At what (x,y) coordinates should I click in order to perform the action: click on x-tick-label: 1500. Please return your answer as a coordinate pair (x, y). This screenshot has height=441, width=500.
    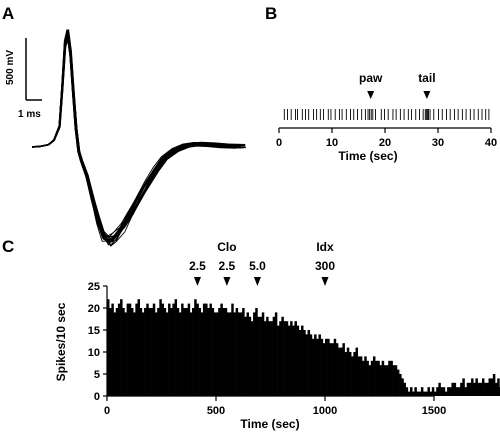
    Looking at the image, I should click on (434, 411).